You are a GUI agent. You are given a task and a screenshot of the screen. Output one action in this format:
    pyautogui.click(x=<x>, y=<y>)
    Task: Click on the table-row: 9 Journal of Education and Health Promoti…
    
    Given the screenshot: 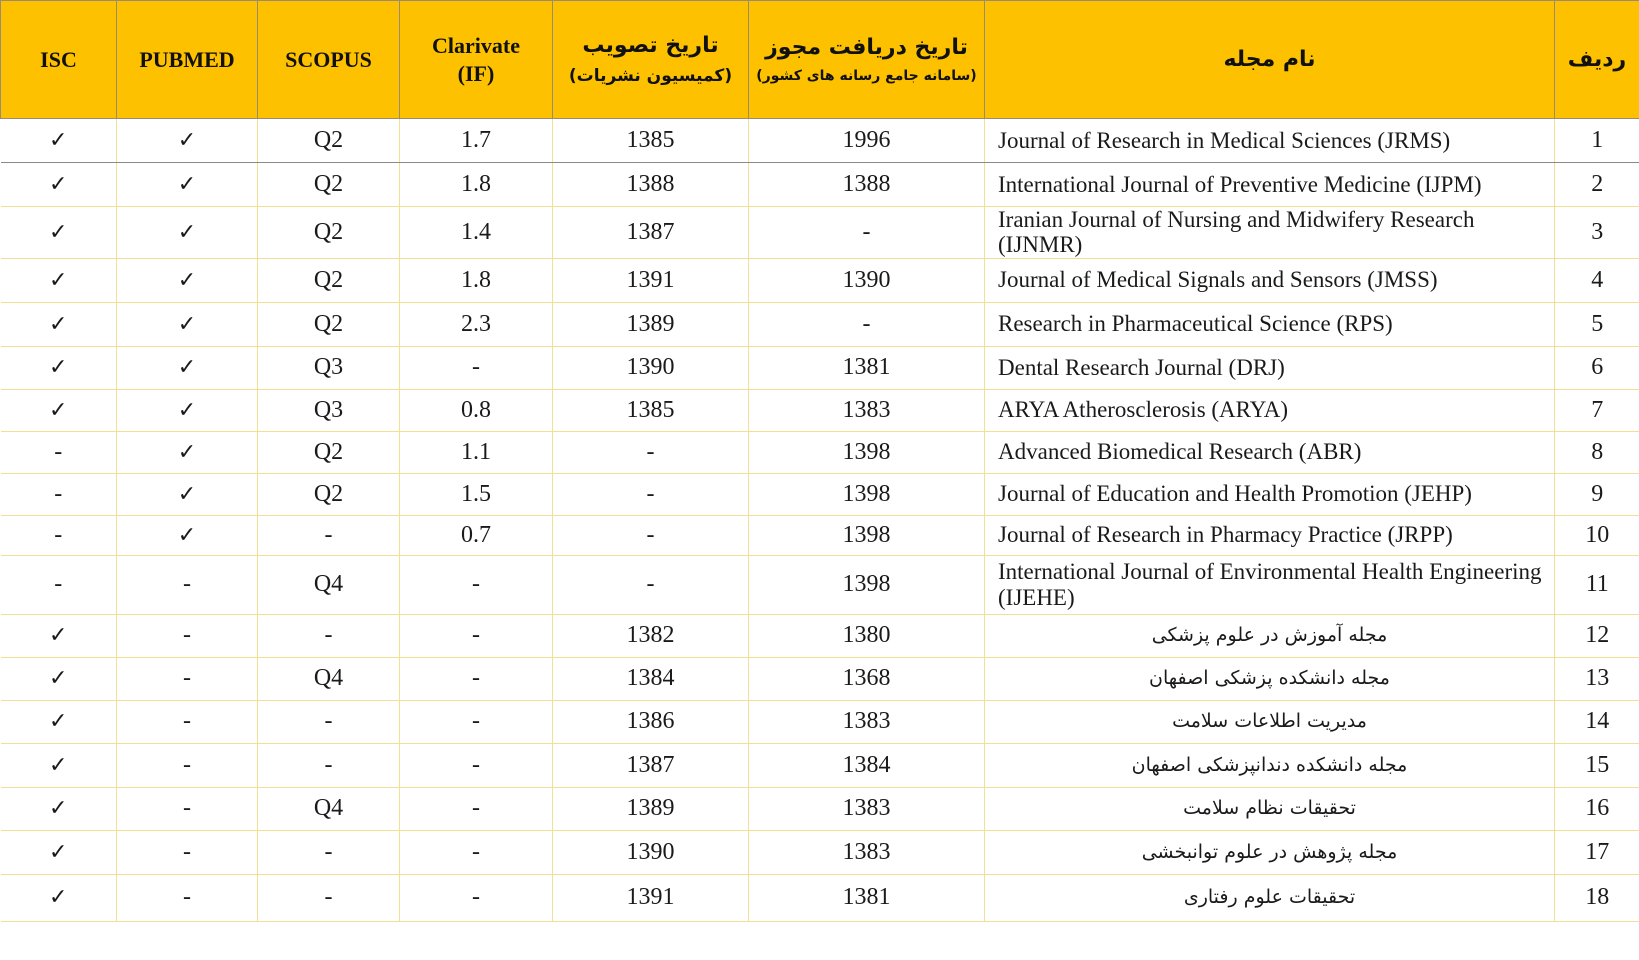 What is the action you would take?
    pyautogui.click(x=819, y=494)
    